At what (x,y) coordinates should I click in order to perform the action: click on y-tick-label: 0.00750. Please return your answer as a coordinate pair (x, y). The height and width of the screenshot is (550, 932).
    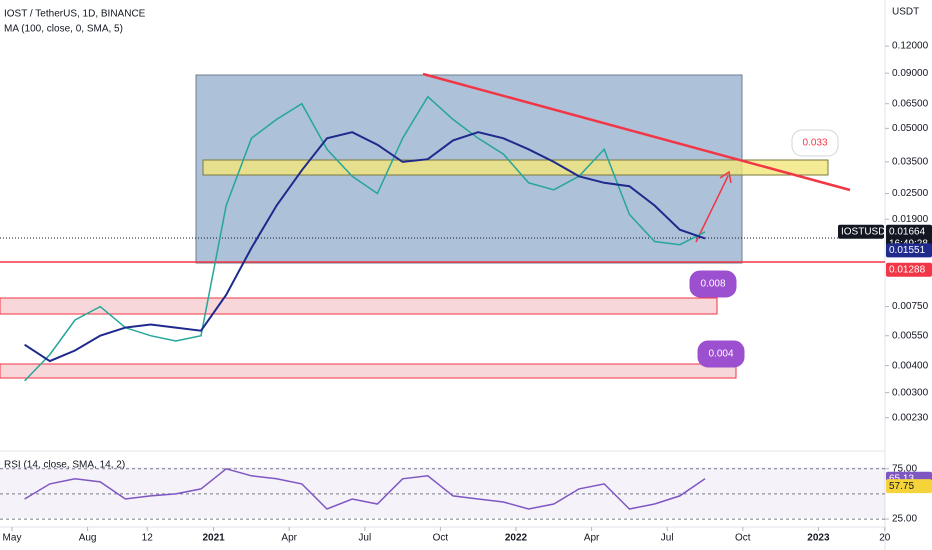
    Looking at the image, I should click on (910, 306).